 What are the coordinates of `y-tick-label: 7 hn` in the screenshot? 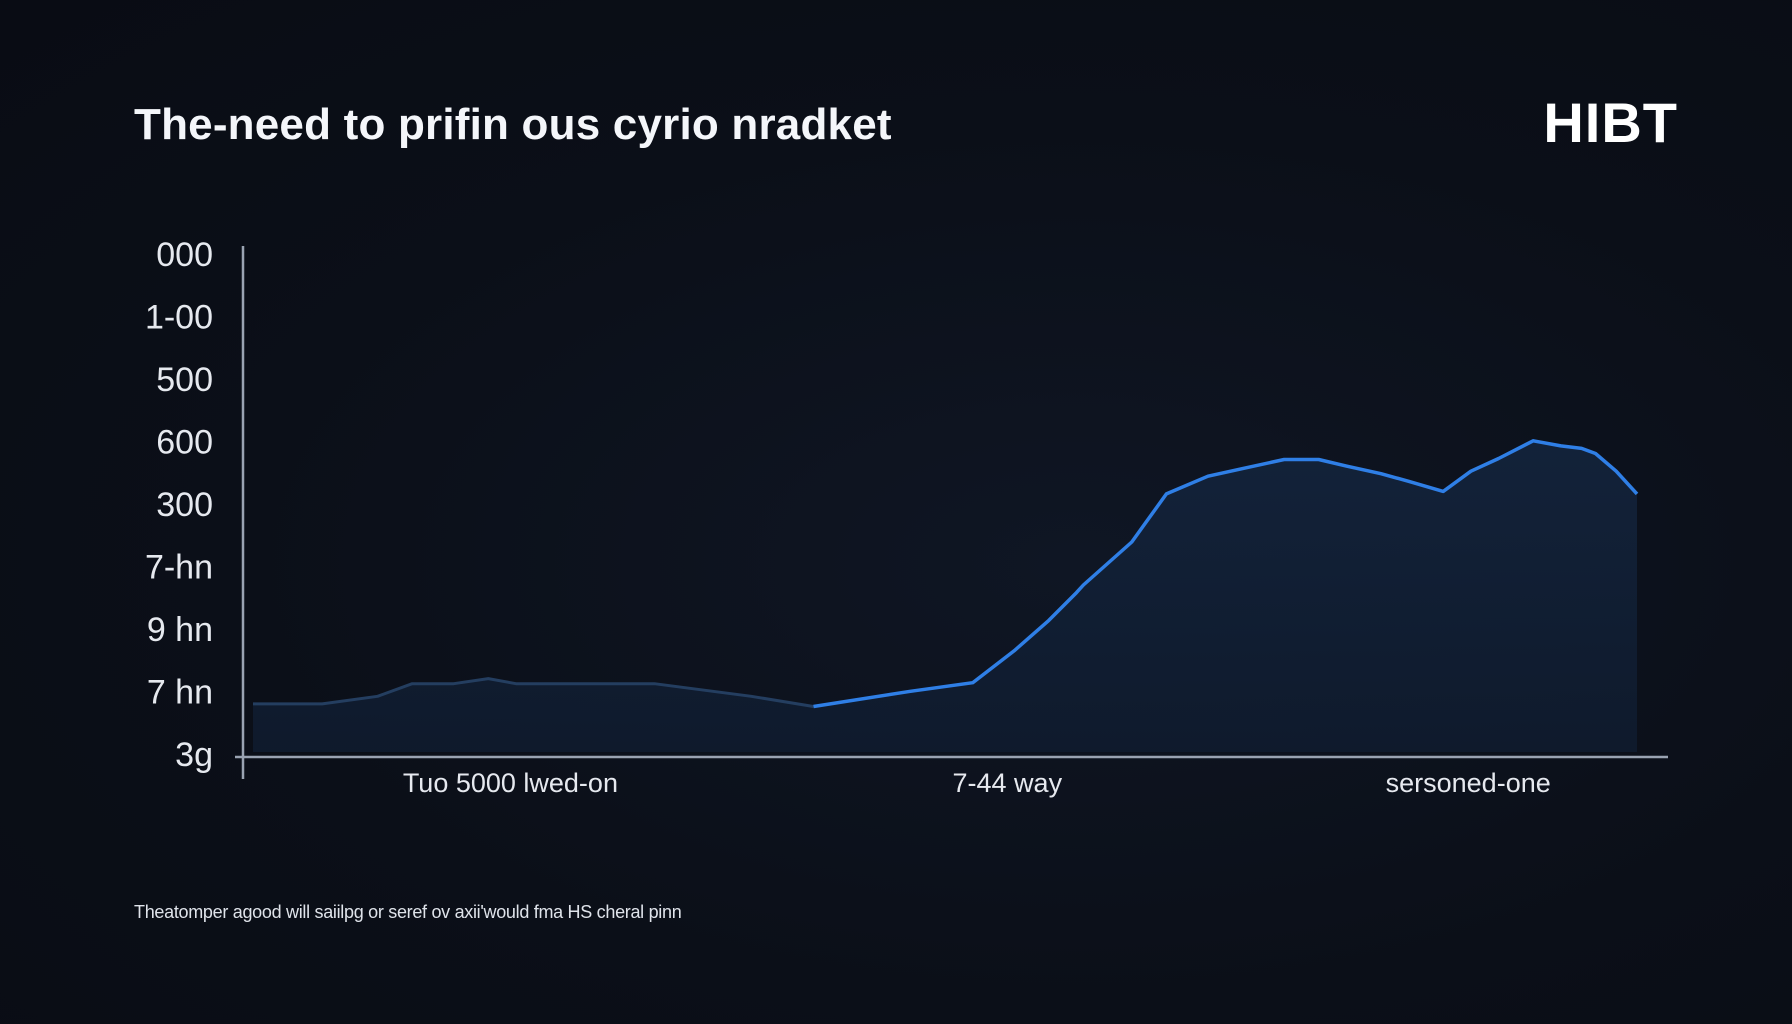 It's located at (180, 693).